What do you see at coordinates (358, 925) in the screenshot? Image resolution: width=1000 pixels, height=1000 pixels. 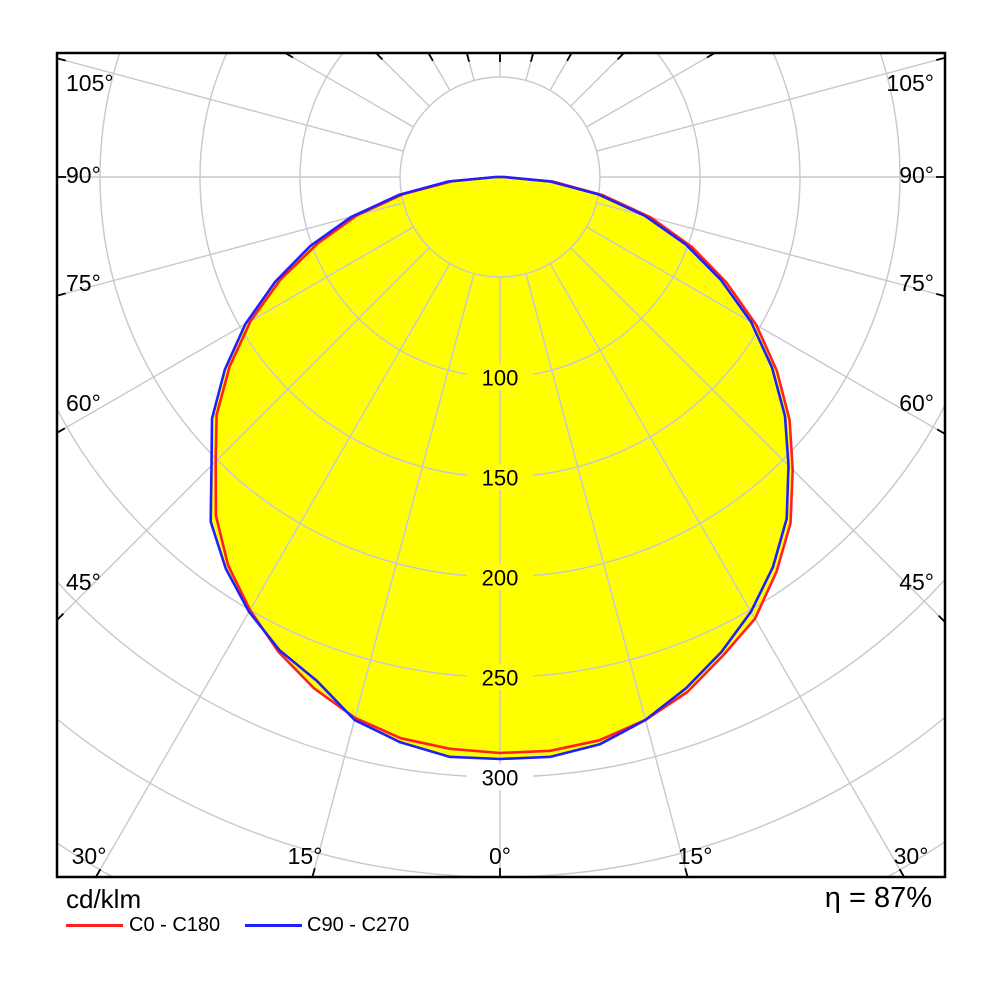 I see `c90-c270-label: C90 - C270` at bounding box center [358, 925].